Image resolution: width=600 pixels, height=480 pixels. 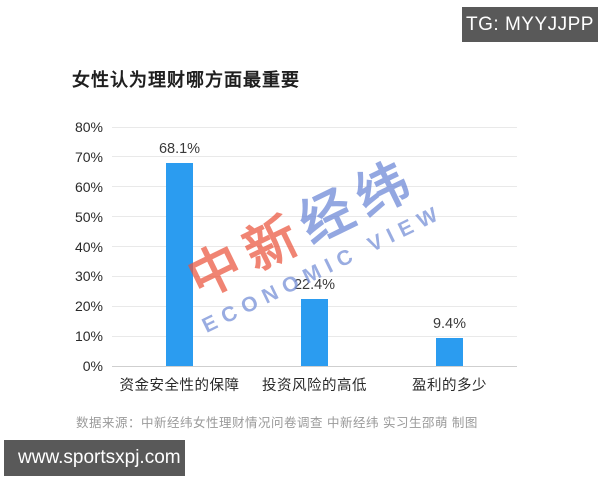 What do you see at coordinates (88, 216) in the screenshot?
I see `y-axis-tick-label: 50%` at bounding box center [88, 216].